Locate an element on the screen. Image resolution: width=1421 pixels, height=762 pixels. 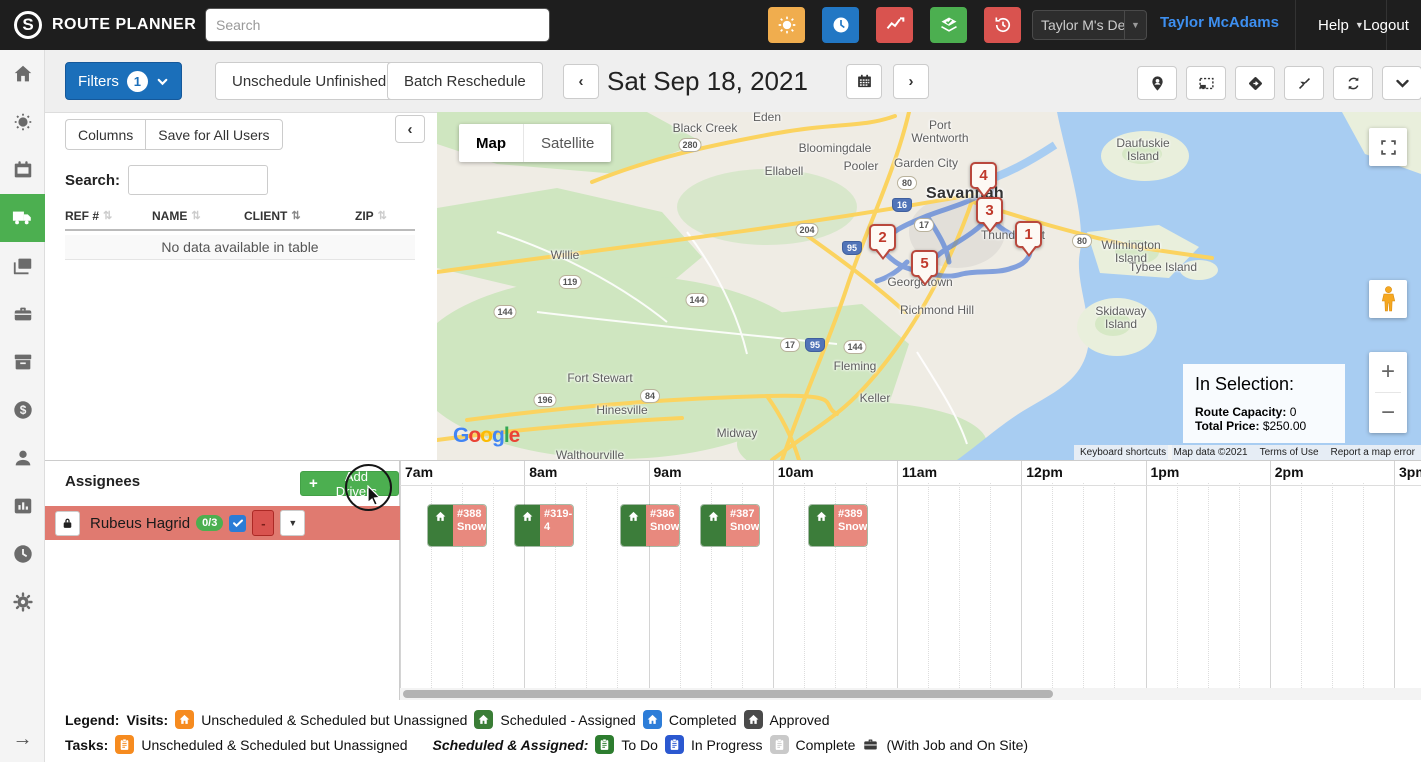
sidebar-item-analytics is located at coordinates (22, 506).